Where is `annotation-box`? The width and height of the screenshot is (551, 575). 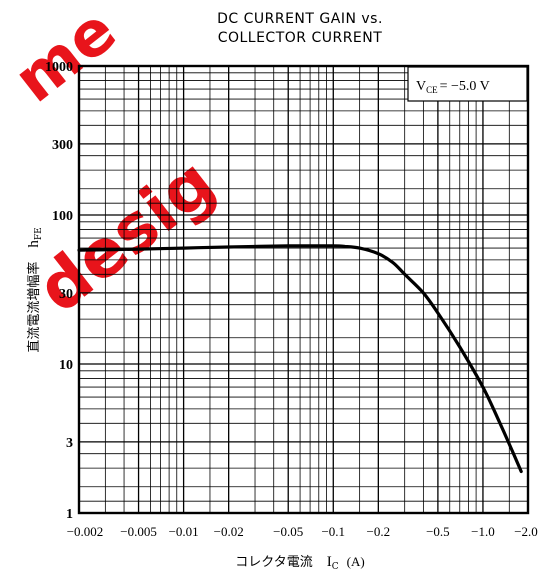
annotation-box is located at coordinates (467, 84).